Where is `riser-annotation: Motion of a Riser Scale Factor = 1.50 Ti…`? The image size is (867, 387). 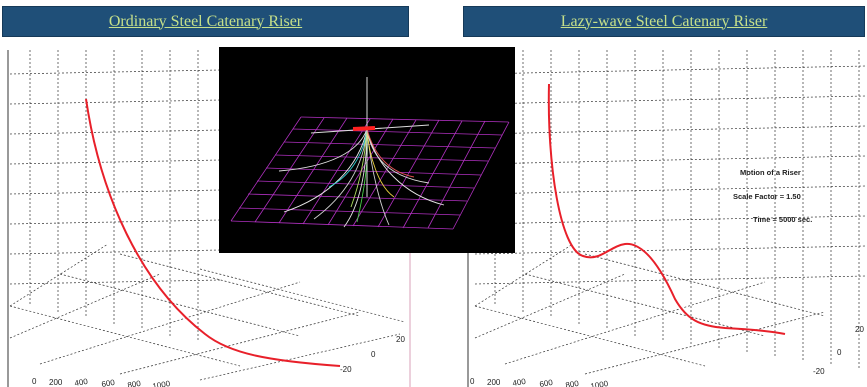
riser-annotation: Motion of a Riser Scale Factor = 1.50 Ti… is located at coordinates (772, 196).